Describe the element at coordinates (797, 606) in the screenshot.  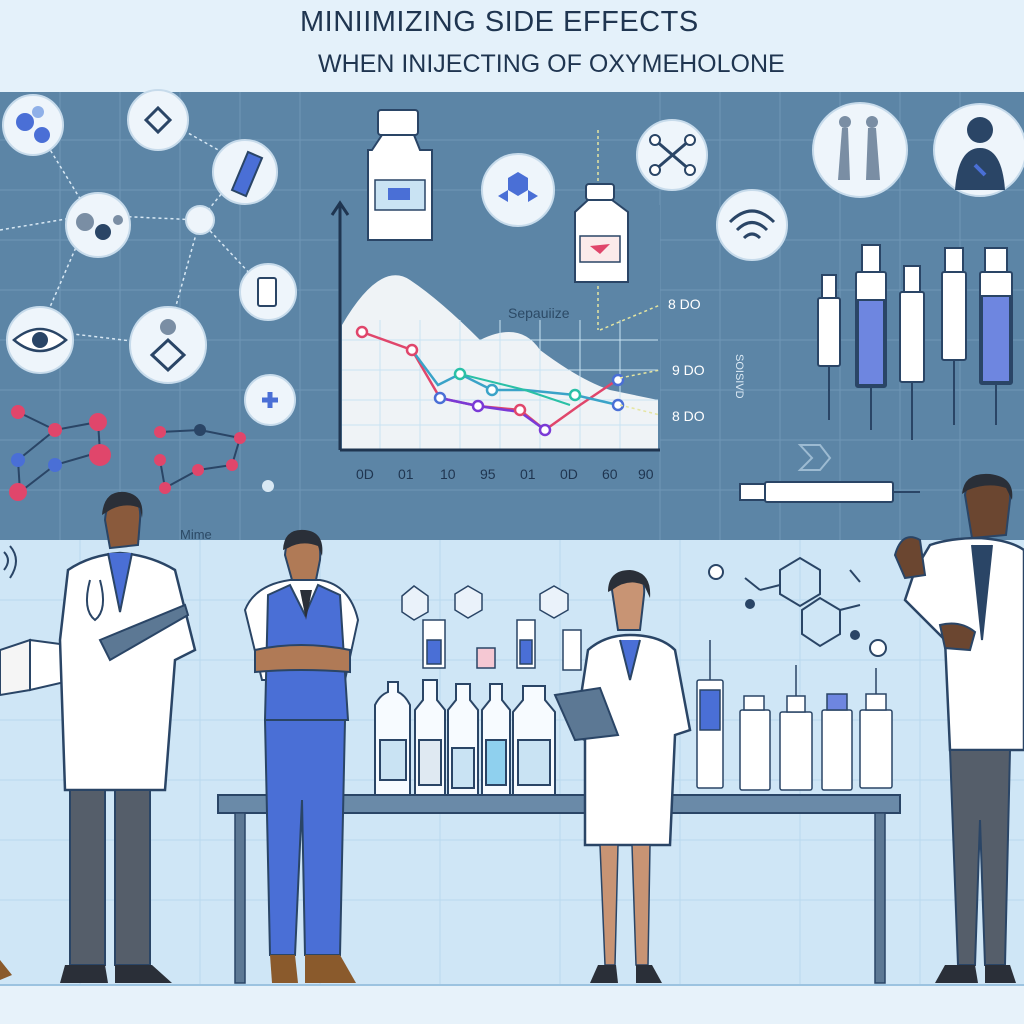
I see `hexagon-molecule` at that location.